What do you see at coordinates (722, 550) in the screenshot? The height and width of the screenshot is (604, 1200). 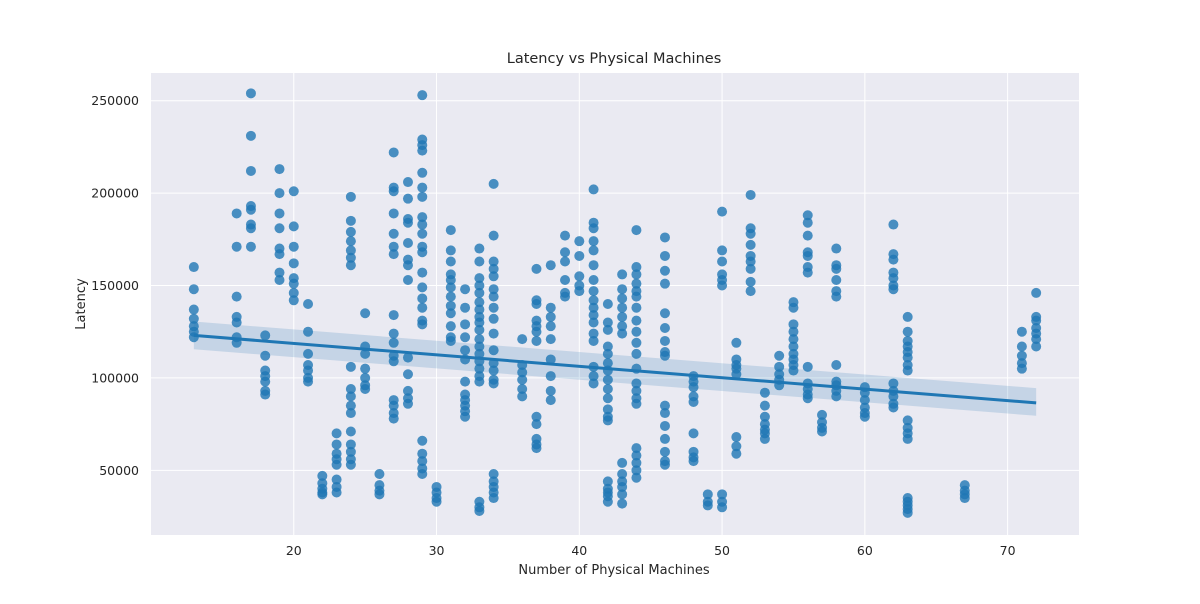 I see `x-tick-label: 50` at bounding box center [722, 550].